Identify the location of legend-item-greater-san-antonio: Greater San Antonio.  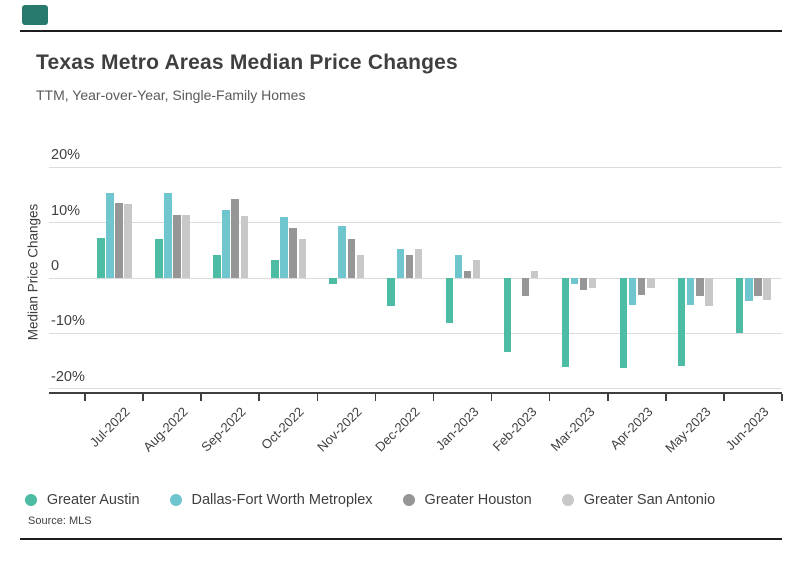
(638, 500).